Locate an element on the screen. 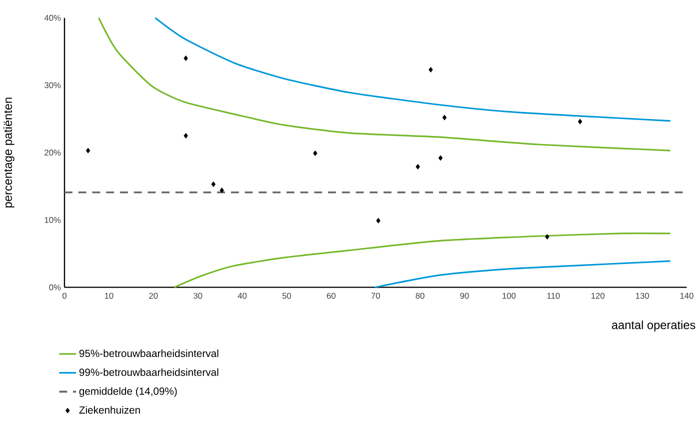 The height and width of the screenshot is (427, 699). x-tick-label: 60 is located at coordinates (331, 295).